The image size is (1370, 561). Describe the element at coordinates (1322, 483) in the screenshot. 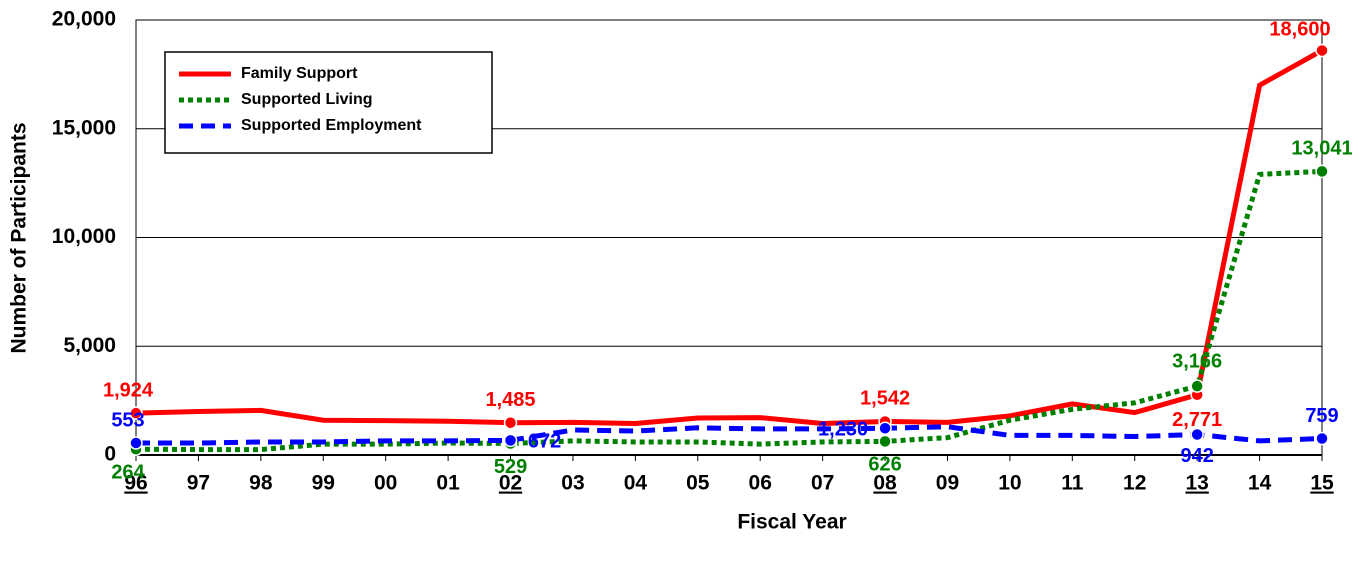

I see `x-tick-label: 15` at that location.